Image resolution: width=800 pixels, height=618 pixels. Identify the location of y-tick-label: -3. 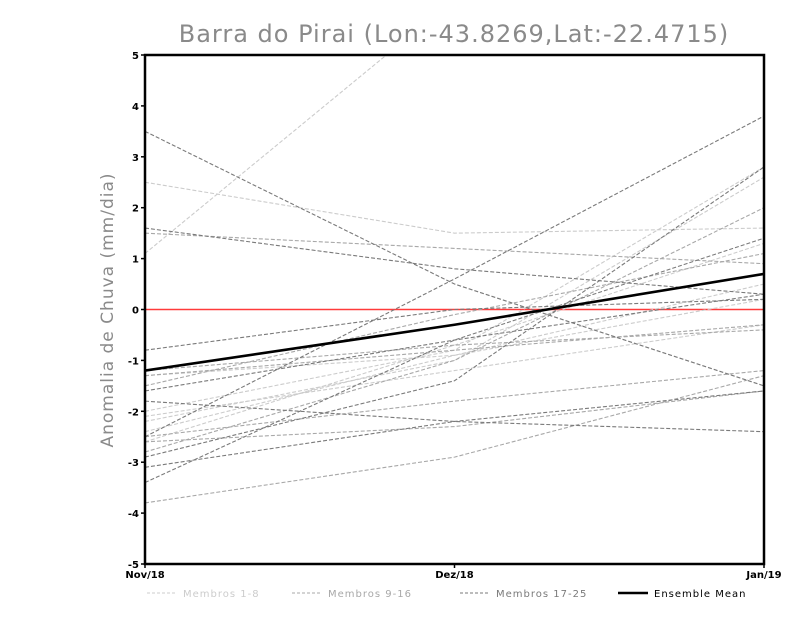
(133, 463).